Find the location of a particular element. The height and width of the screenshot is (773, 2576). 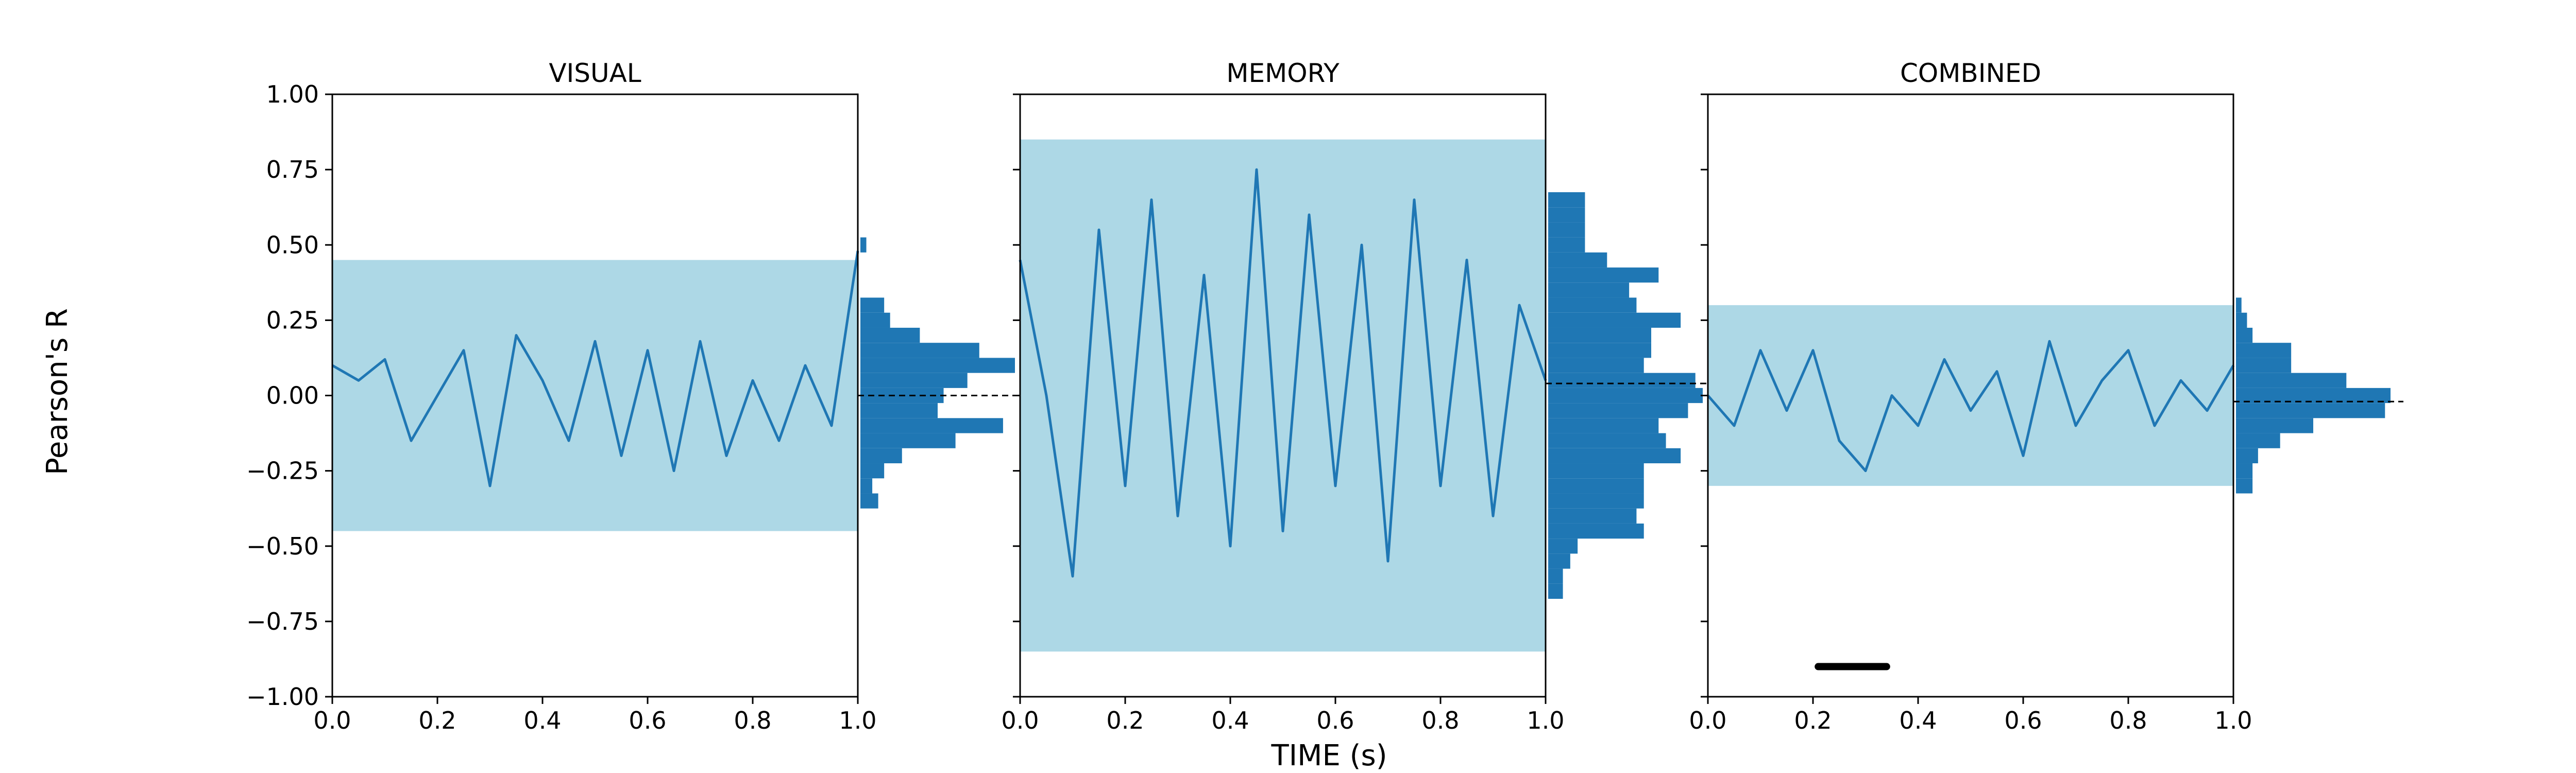

y-tick-label: 0.00 is located at coordinates (292, 396).